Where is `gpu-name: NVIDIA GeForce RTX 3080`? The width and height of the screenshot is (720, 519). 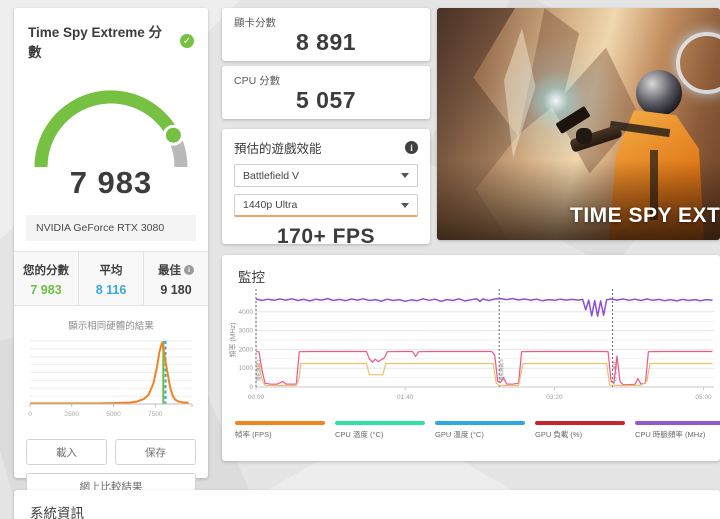 gpu-name: NVIDIA GeForce RTX 3080 is located at coordinates (111, 228).